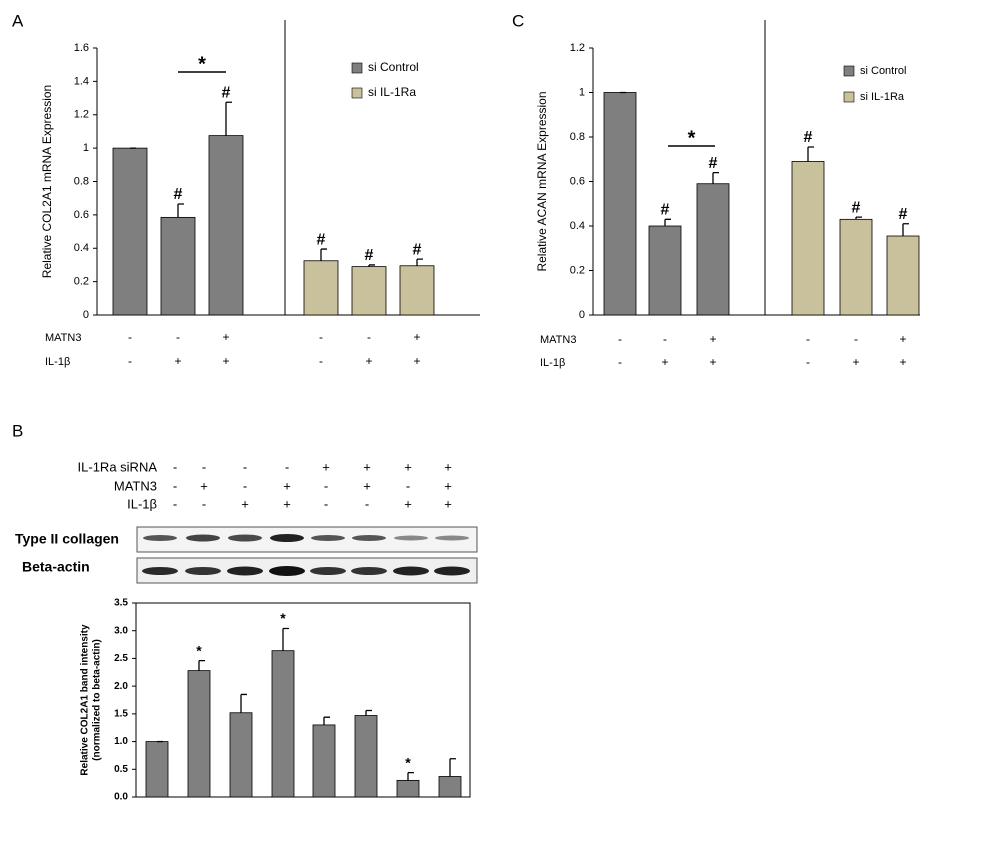 The image size is (1000, 850). I want to click on y-tick-label: 3.0, so click(121, 630).